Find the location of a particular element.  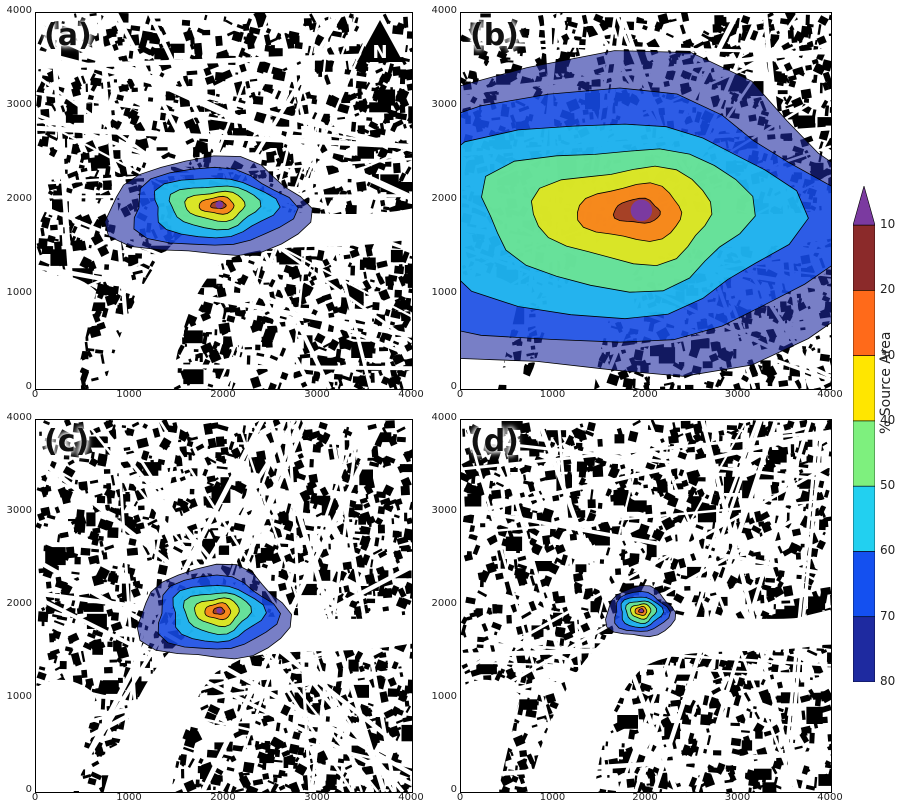

panel-label: (d) is located at coordinates (494, 441).